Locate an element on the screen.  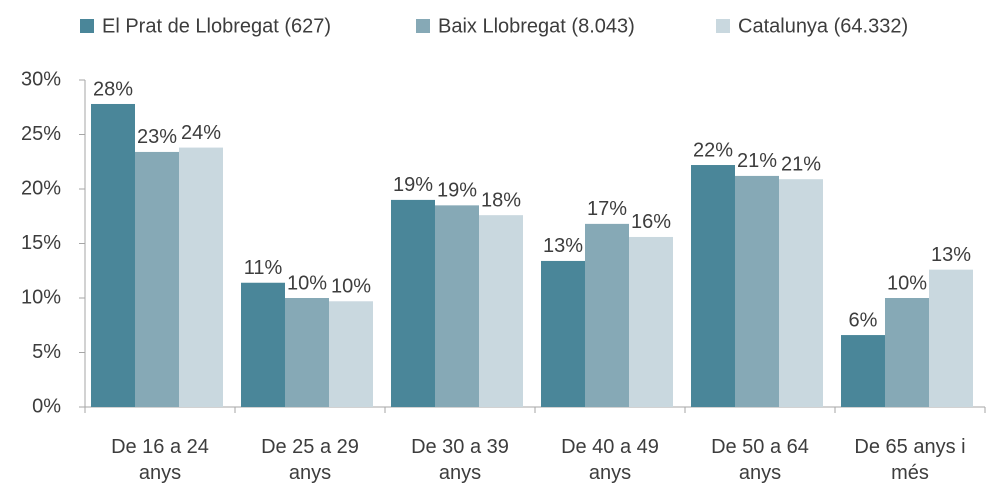
y-tick-label: 20% is located at coordinates (41, 188).